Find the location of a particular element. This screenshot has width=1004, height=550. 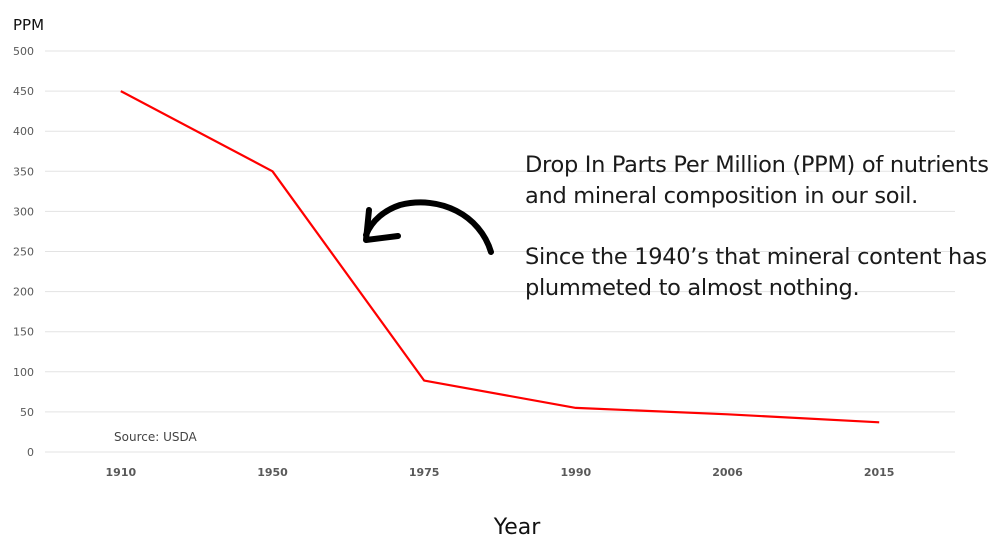

y-tick-label: 50 is located at coordinates (27, 412).